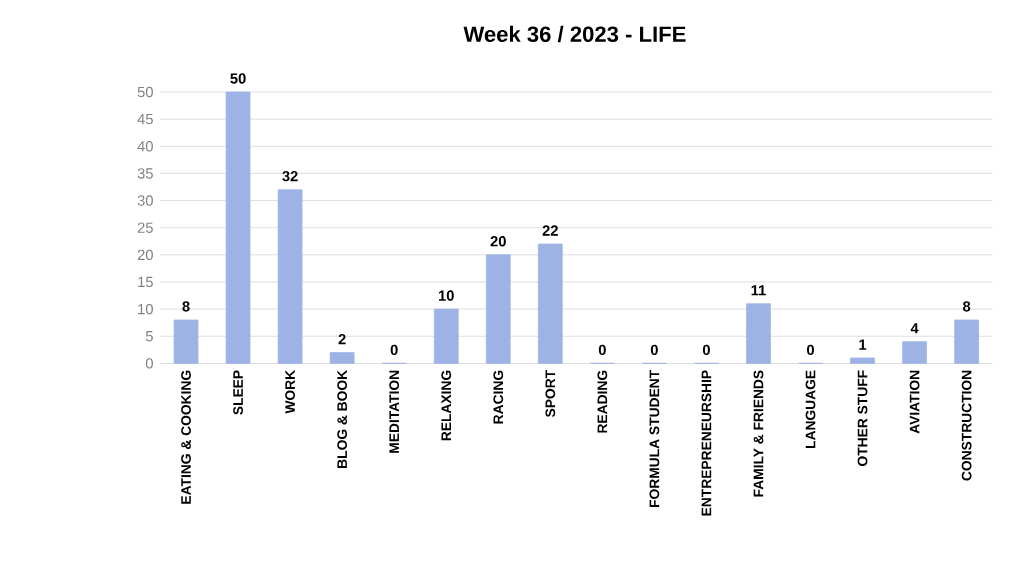 This screenshot has height=569, width=1023. What do you see at coordinates (574, 34) in the screenshot?
I see `chart-title: Week 36 / 2023 - LIFE` at bounding box center [574, 34].